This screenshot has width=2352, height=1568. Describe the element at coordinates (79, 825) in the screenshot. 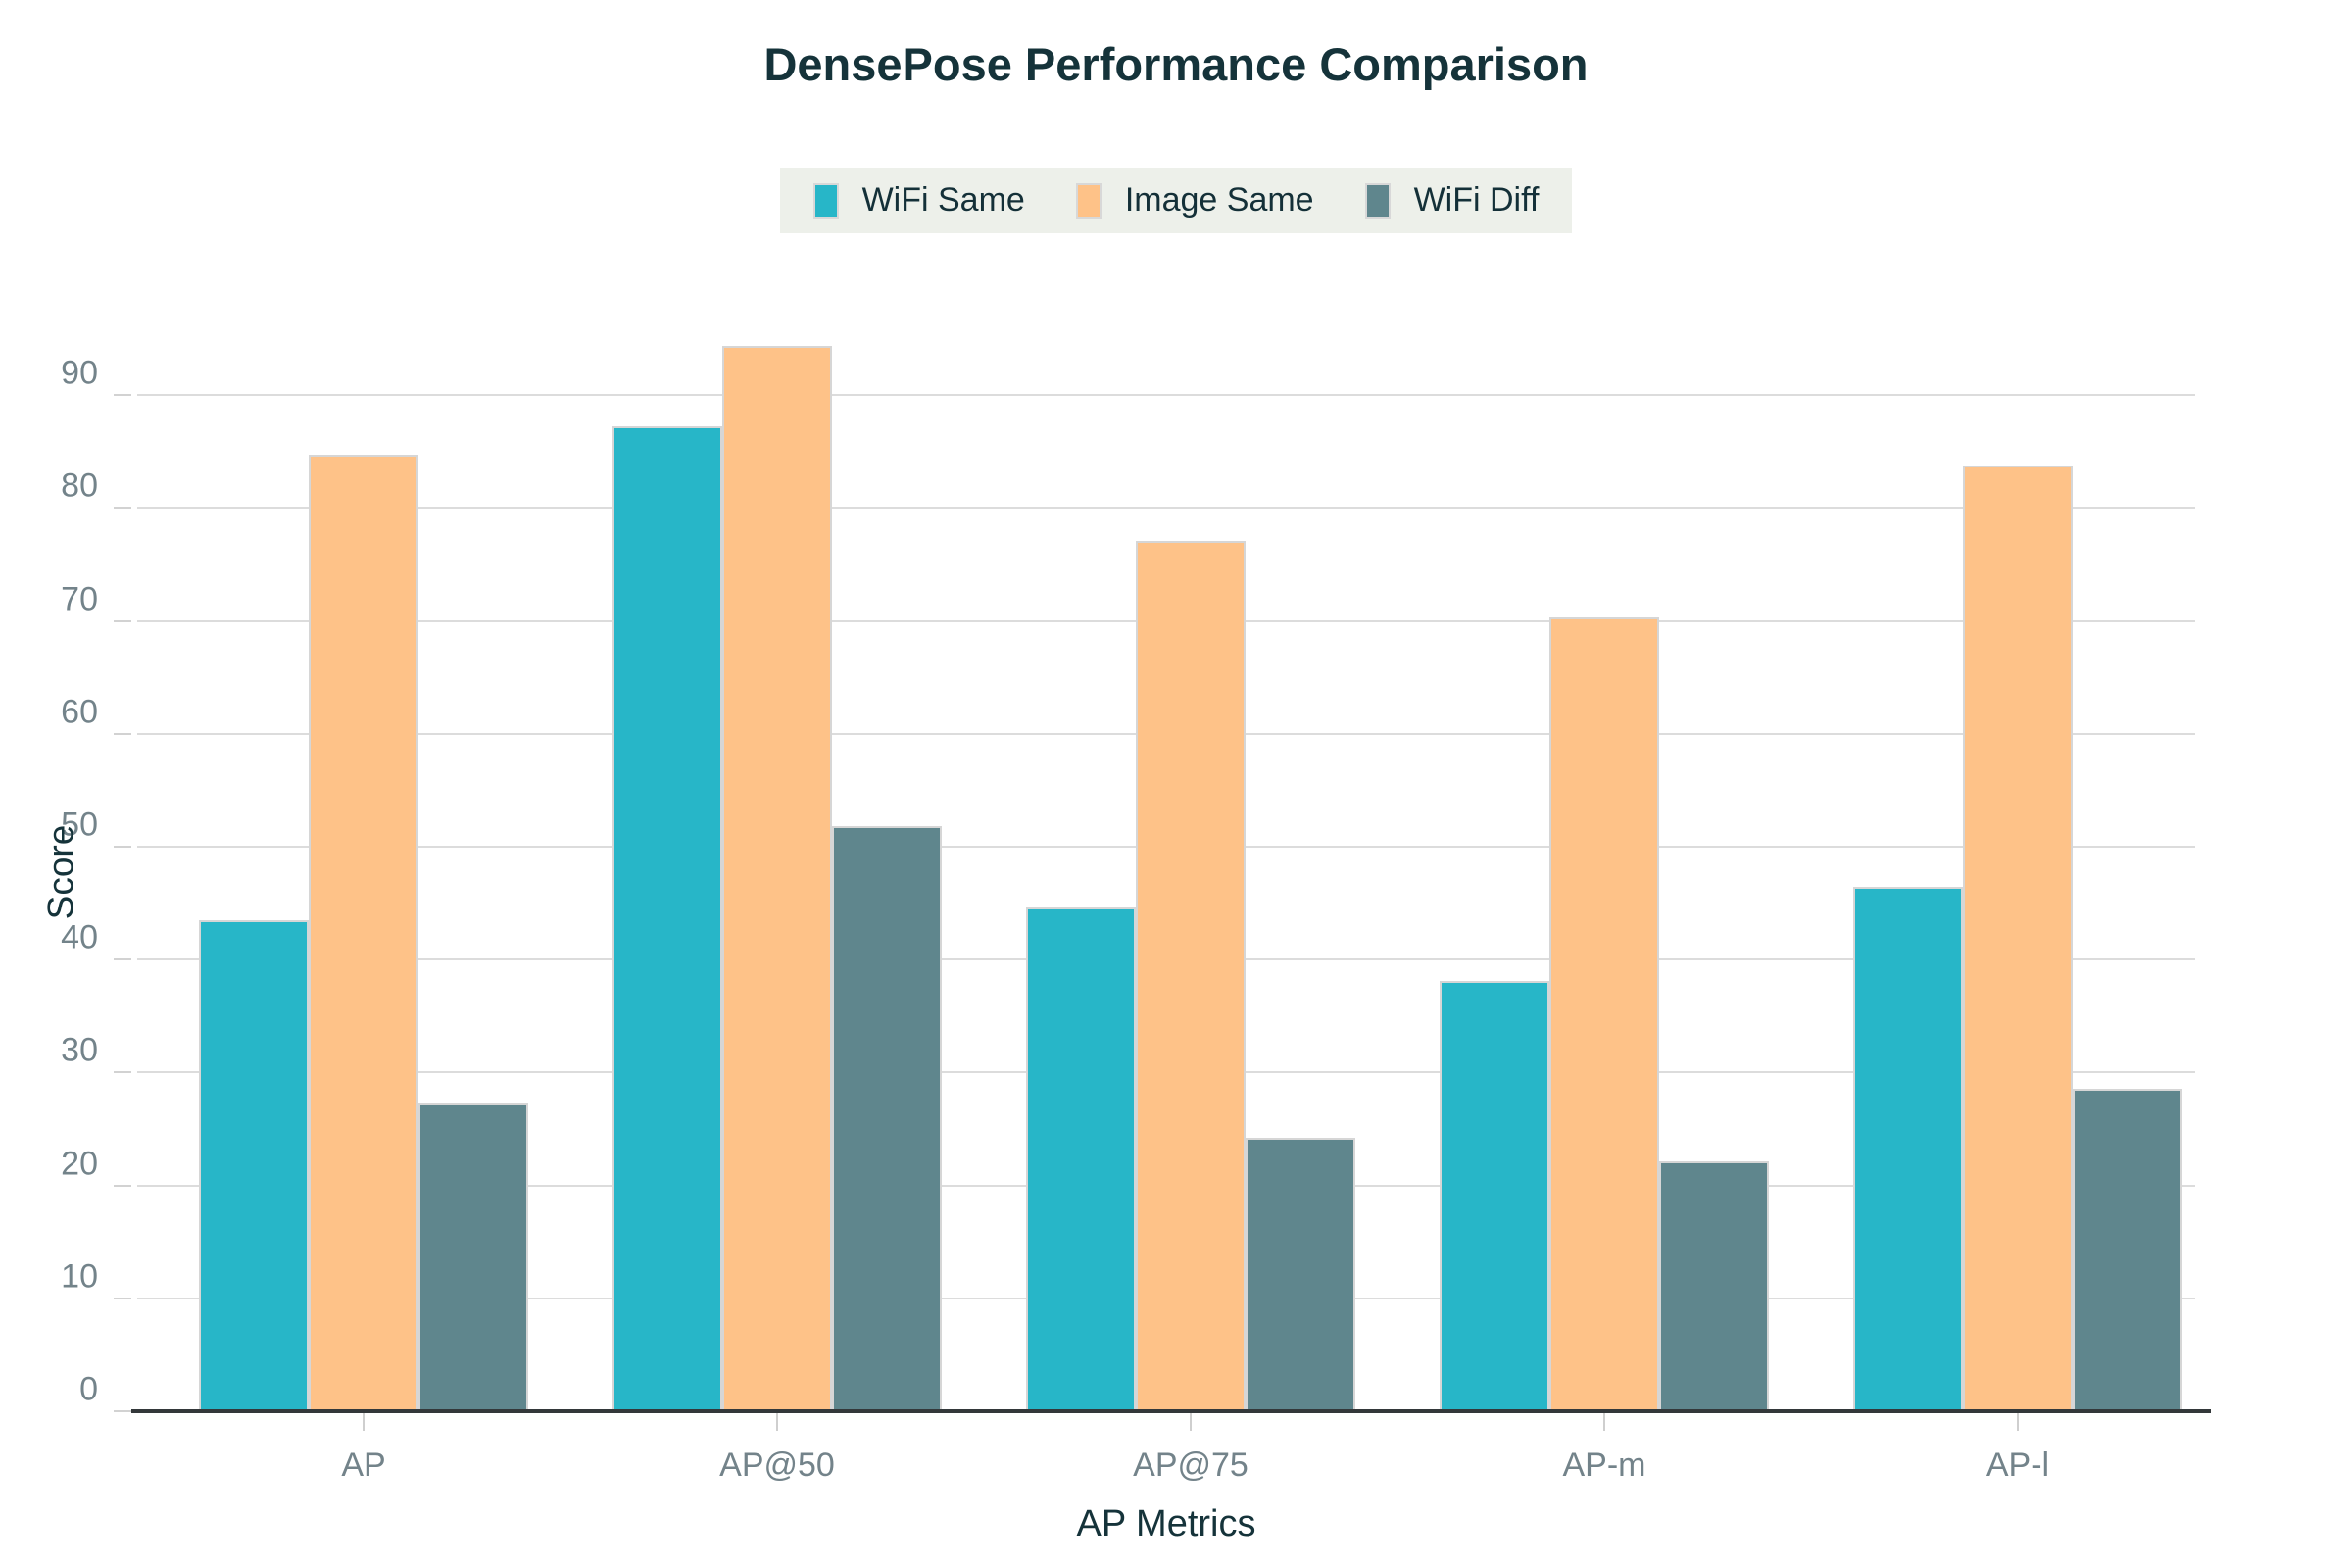

I see `y-tick-label-50: 50` at that location.